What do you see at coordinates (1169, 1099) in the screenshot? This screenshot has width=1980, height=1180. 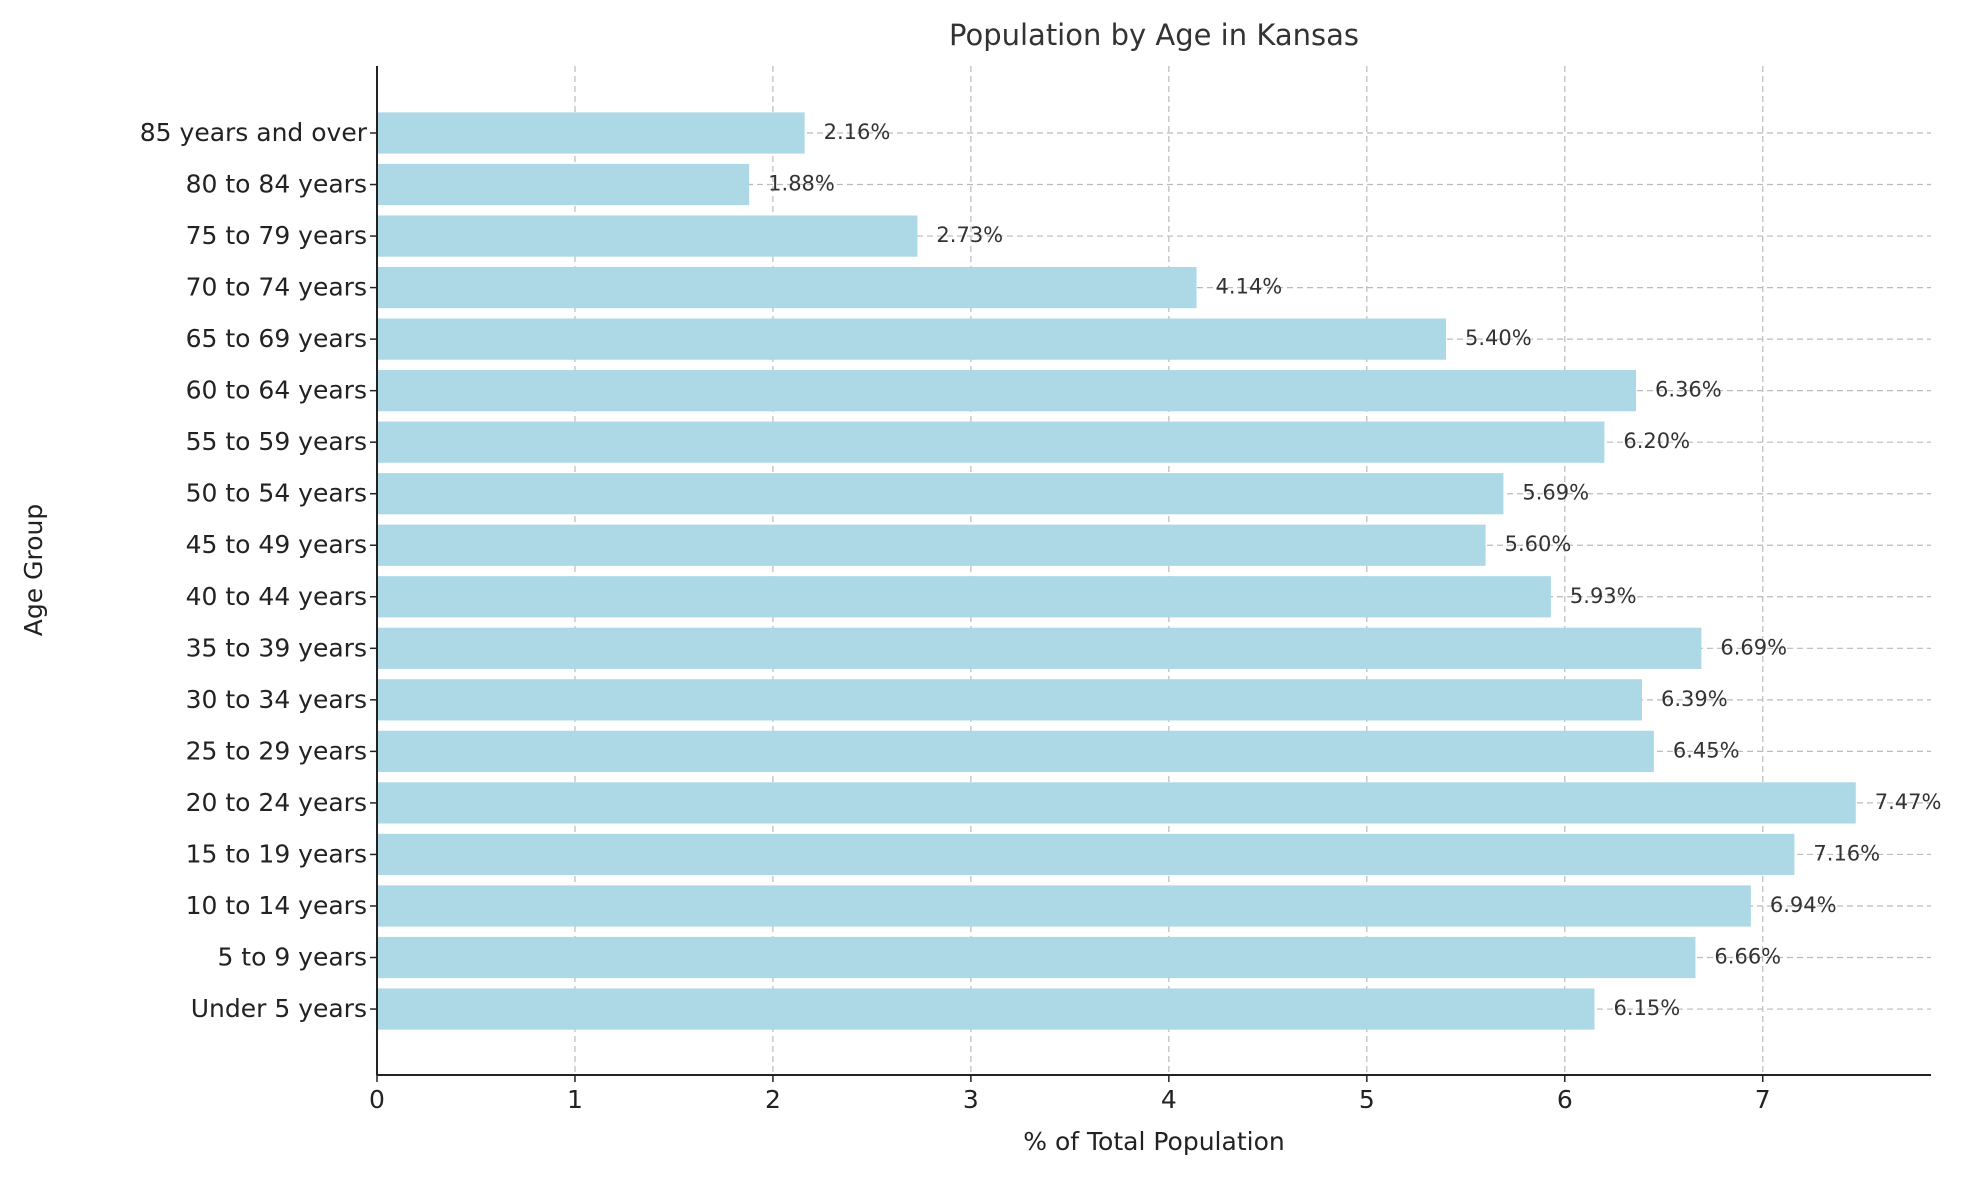 I see `x-tick-label: 4` at bounding box center [1169, 1099].